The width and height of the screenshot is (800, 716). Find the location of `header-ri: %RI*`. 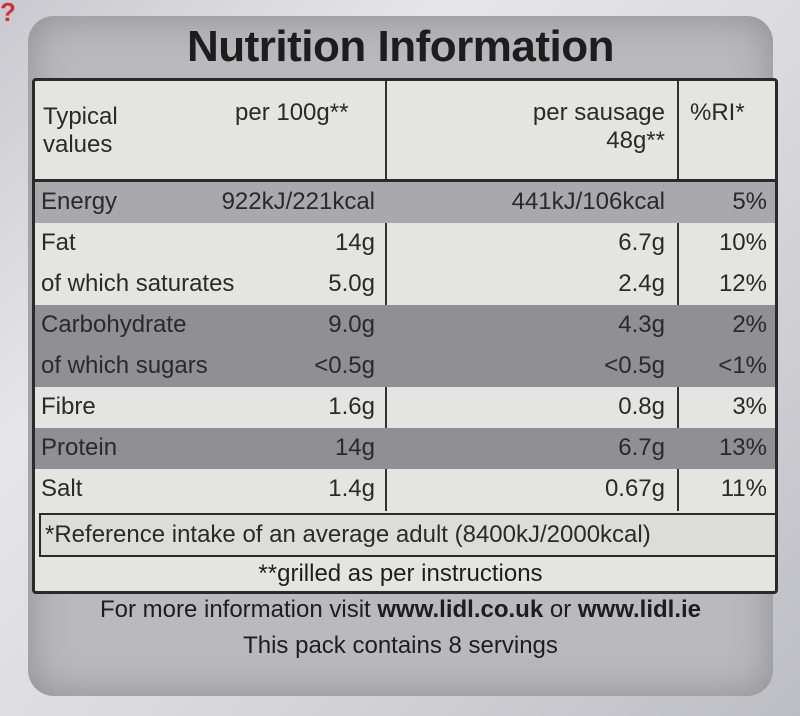

header-ri: %RI* is located at coordinates (717, 112).